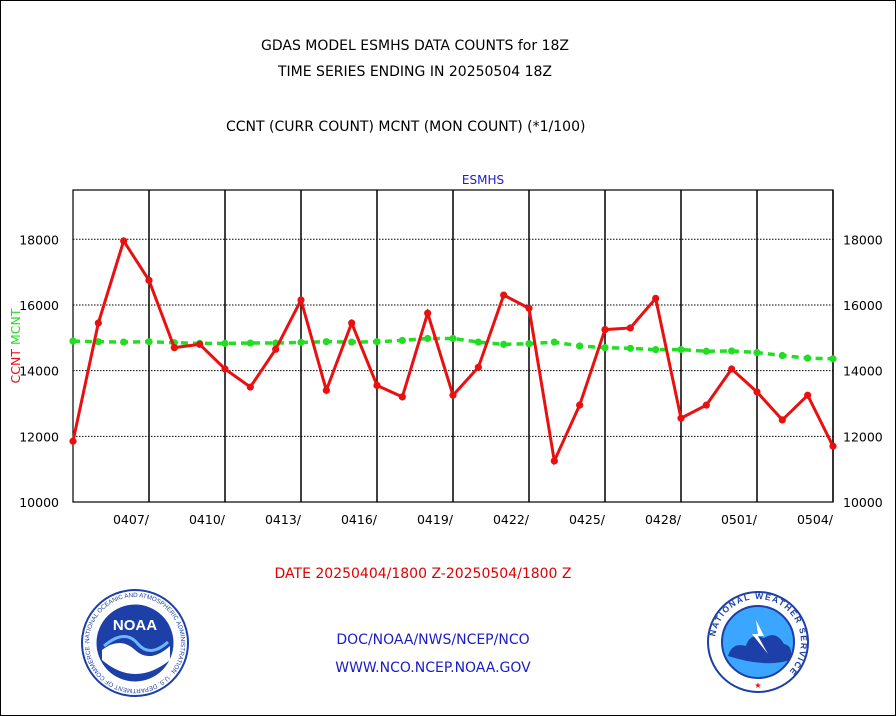 The width and height of the screenshot is (896, 716). What do you see at coordinates (511, 519) in the screenshot?
I see `x-tick-label: 0422/` at bounding box center [511, 519].